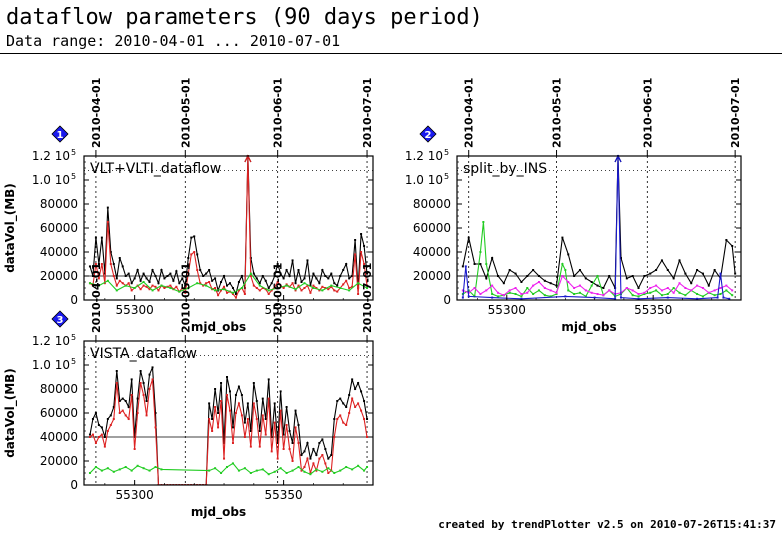  What do you see at coordinates (59, 389) in the screenshot?
I see `y-tick-label: 80000` at bounding box center [59, 389].